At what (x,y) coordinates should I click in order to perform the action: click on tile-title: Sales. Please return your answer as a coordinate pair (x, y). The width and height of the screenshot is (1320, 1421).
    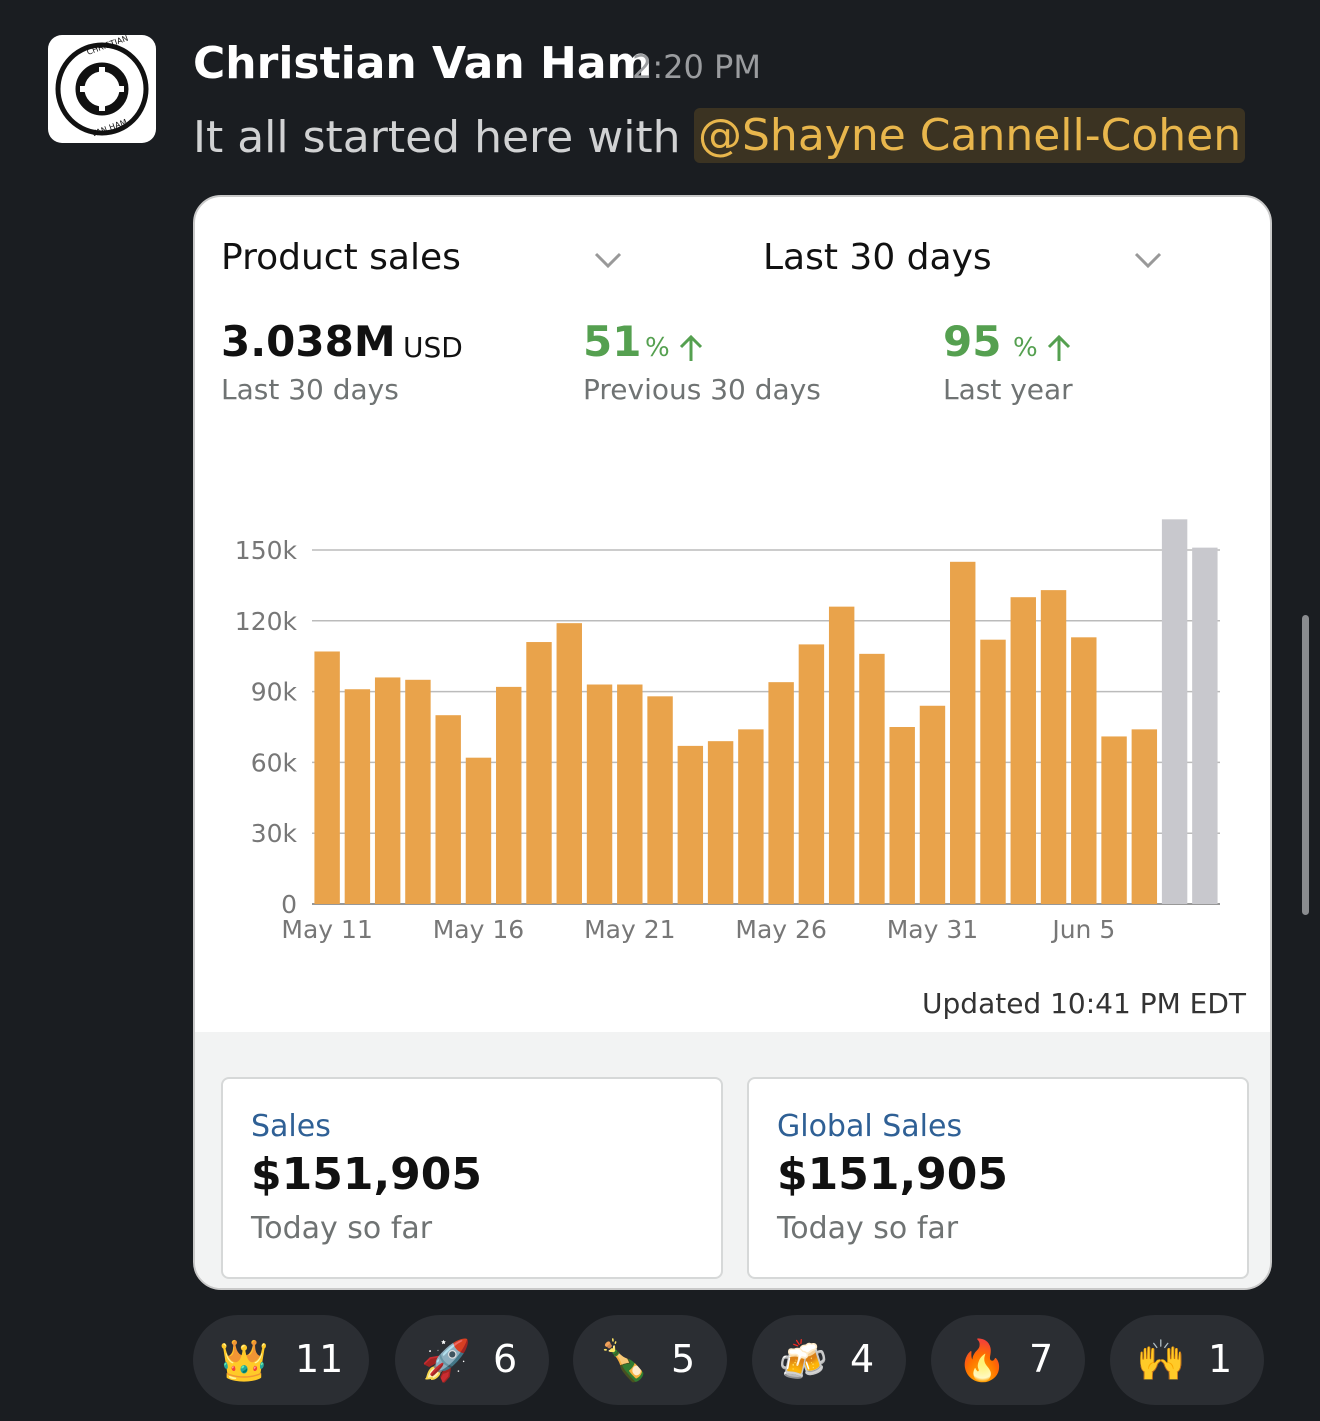
    Looking at the image, I should click on (291, 1126).